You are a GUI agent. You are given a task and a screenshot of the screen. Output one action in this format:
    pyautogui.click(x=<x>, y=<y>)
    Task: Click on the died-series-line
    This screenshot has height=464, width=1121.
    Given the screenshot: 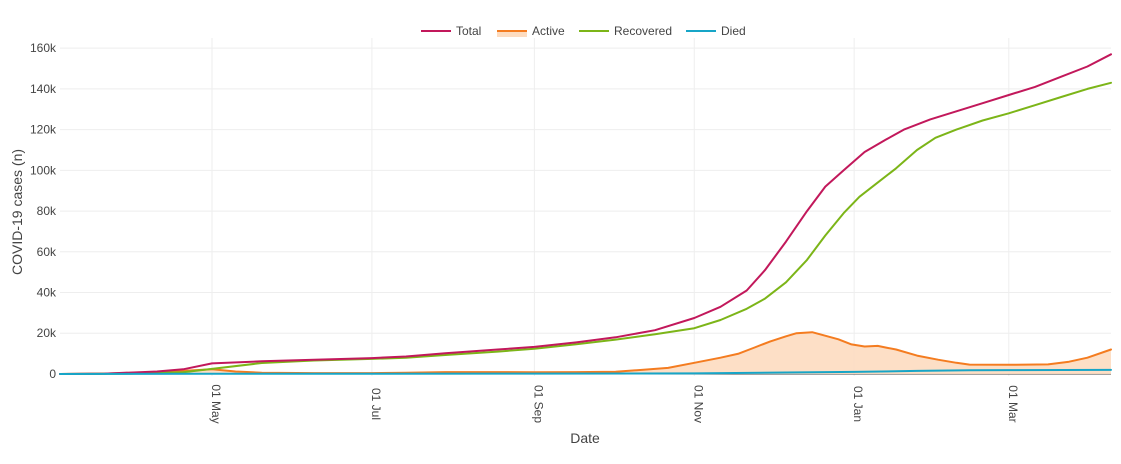 What is the action you would take?
    pyautogui.click(x=585, y=371)
    